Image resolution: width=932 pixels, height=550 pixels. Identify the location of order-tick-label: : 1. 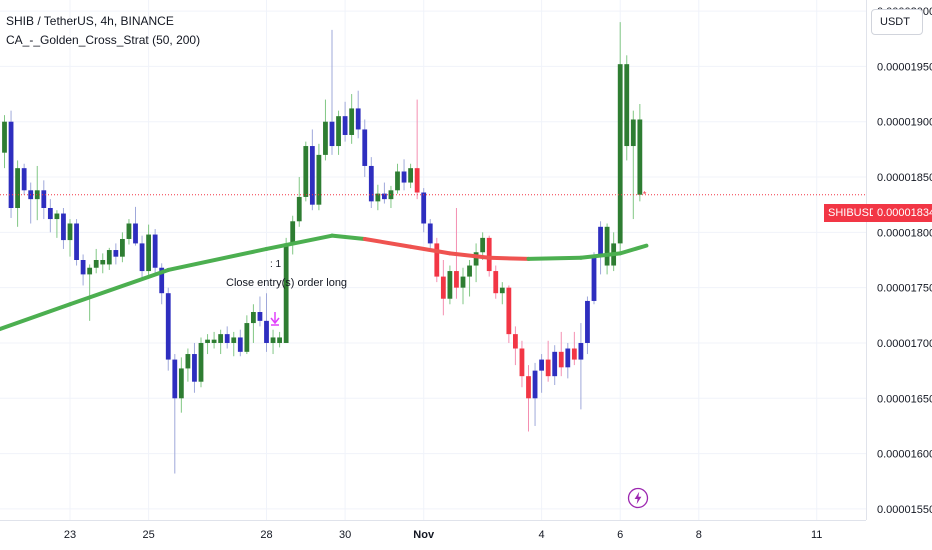
(276, 264).